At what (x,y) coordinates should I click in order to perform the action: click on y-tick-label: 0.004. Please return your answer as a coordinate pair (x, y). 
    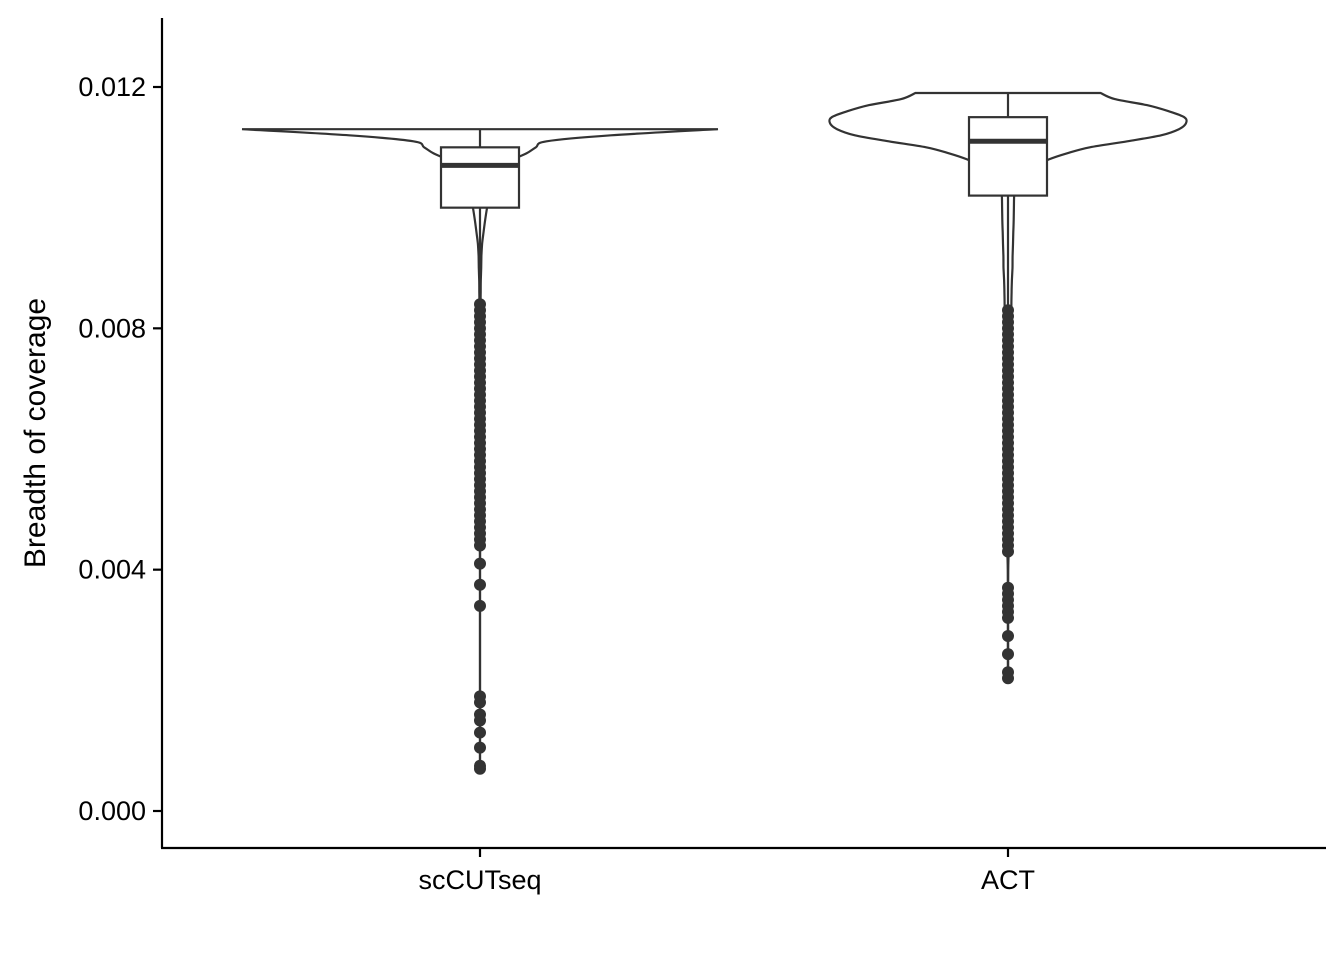
    Looking at the image, I should click on (112, 570).